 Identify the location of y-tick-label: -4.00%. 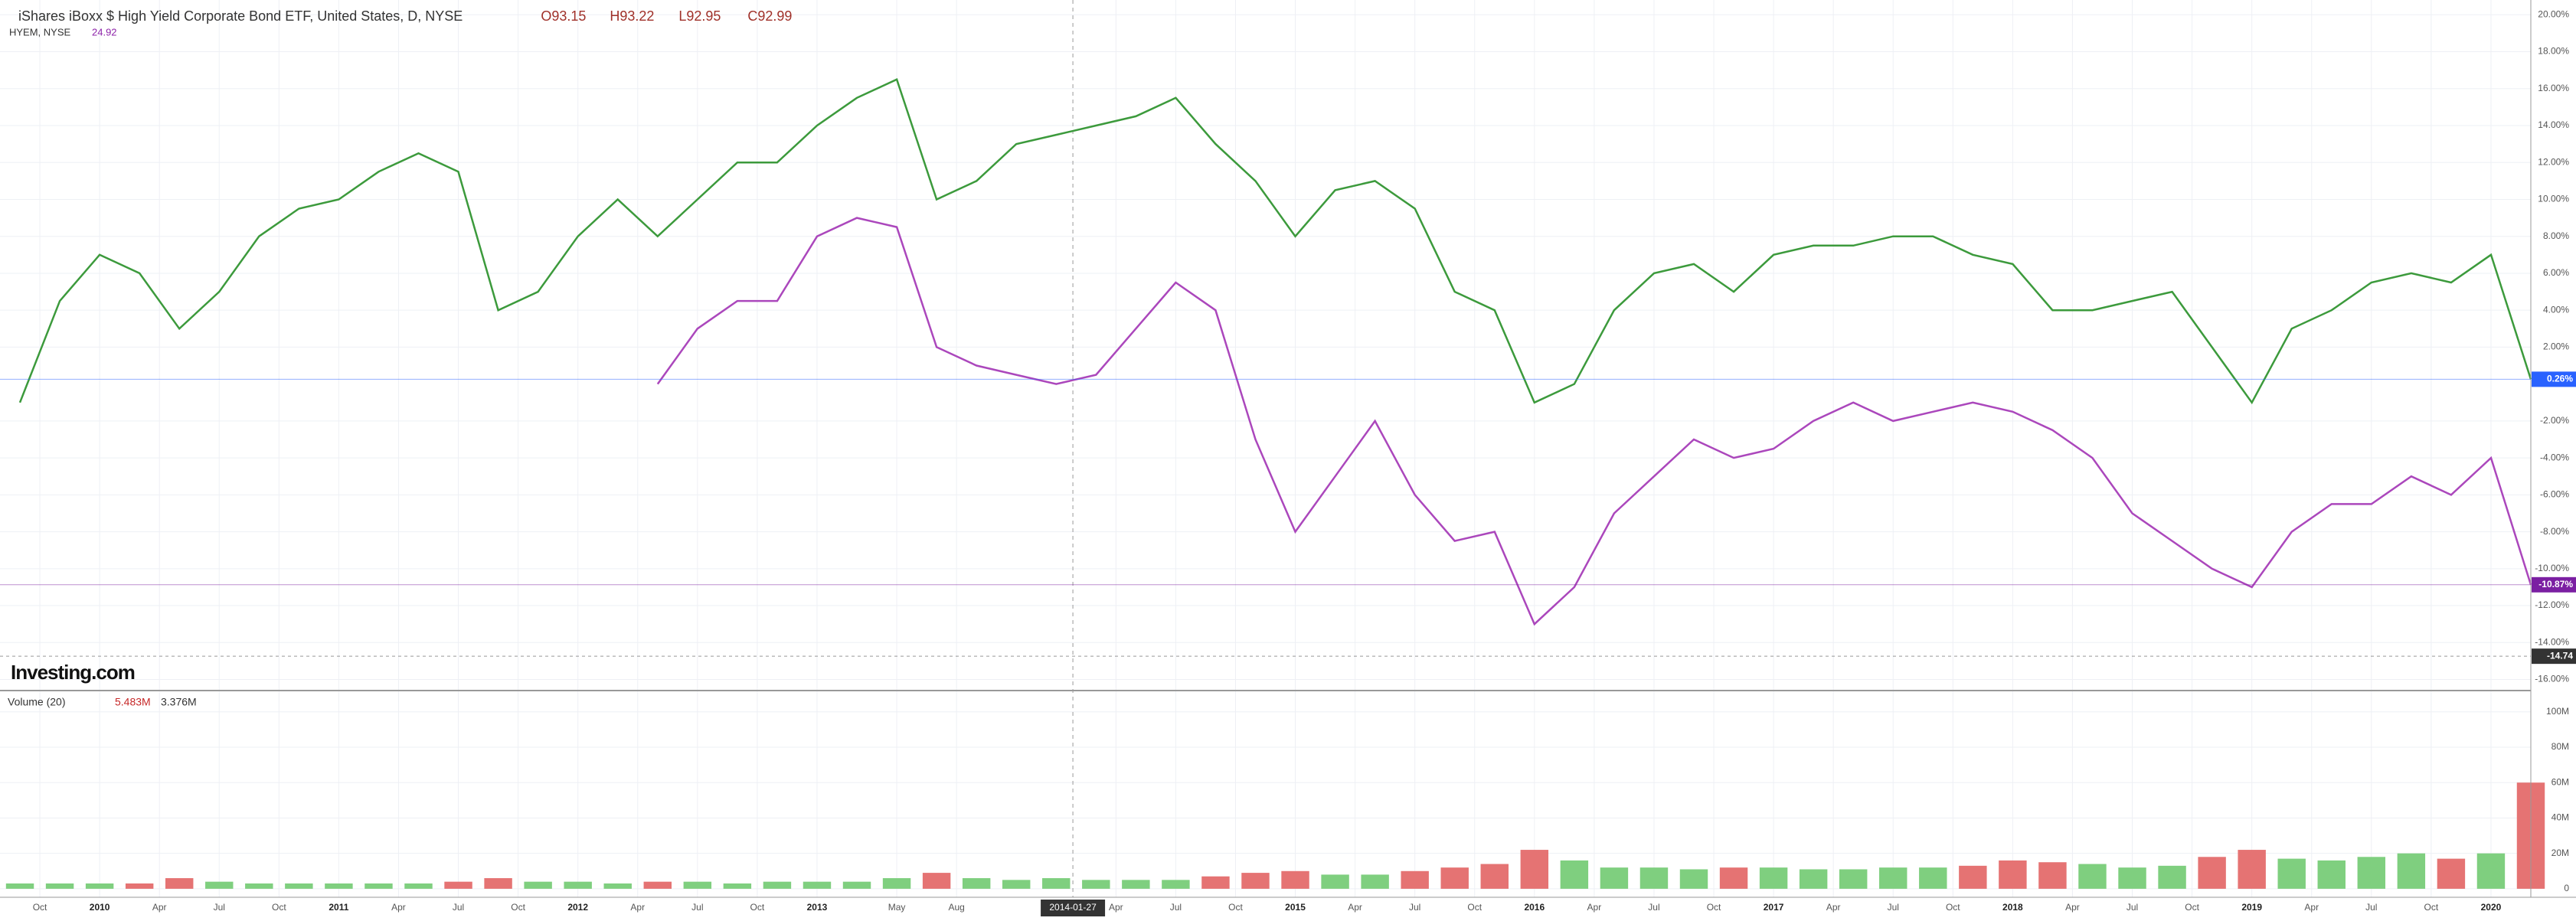
(2554, 457).